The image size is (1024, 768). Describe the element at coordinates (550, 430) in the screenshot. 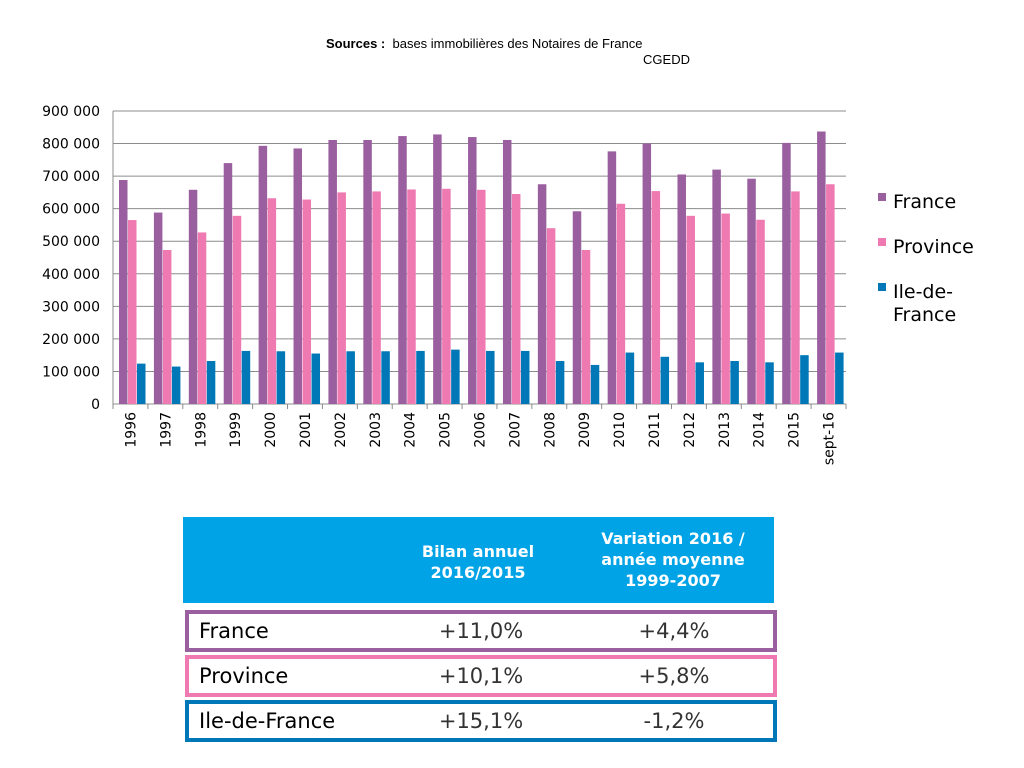

I see `x-tick-label: 2008` at that location.